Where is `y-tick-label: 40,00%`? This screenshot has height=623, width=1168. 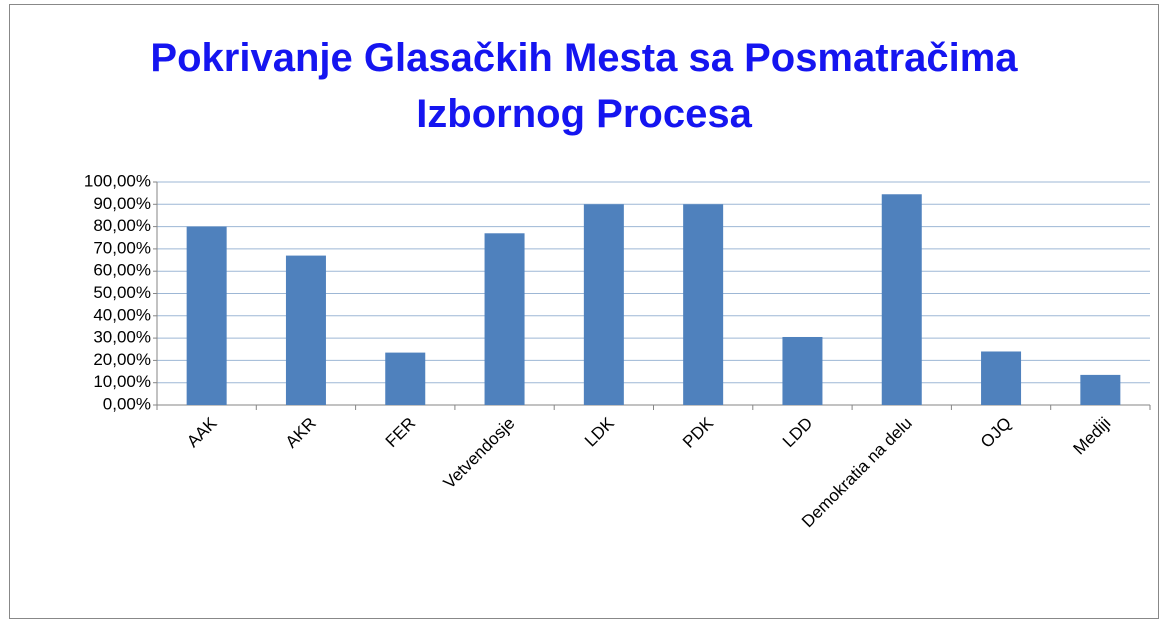 y-tick-label: 40,00% is located at coordinates (122, 314).